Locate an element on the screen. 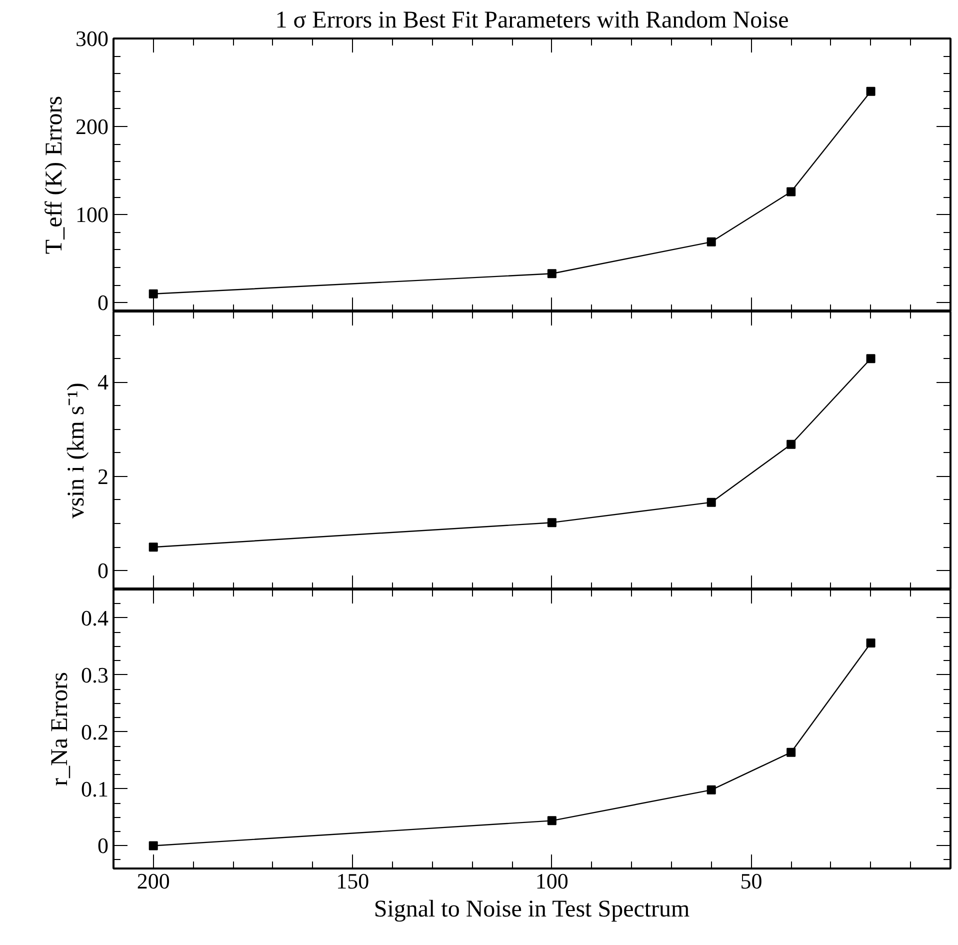  y-tick-label: 4 is located at coordinates (103, 382).